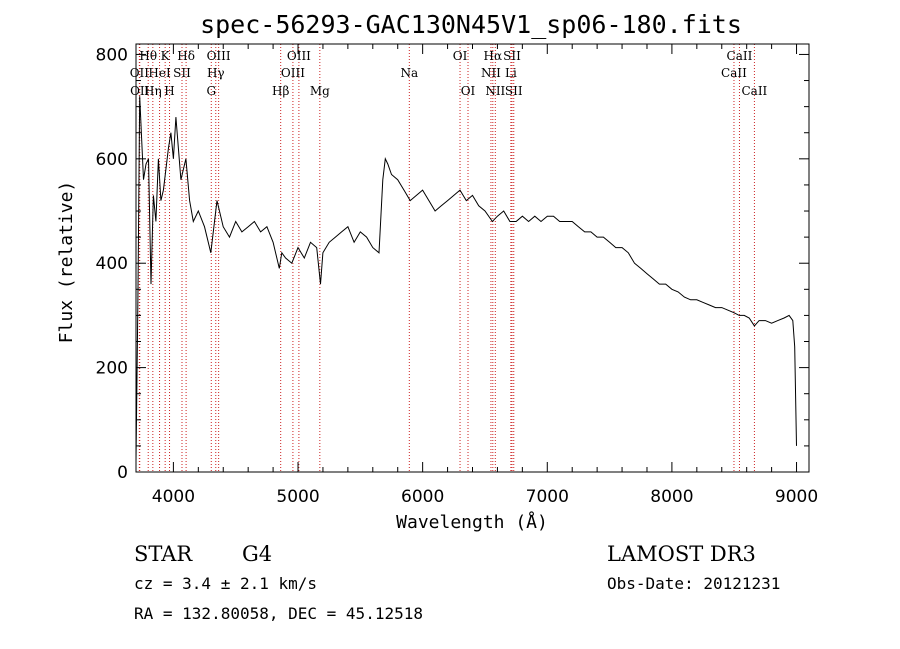 This screenshot has width=900, height=649. Describe the element at coordinates (112, 369) in the screenshot. I see `y-tick-label: 200` at that location.